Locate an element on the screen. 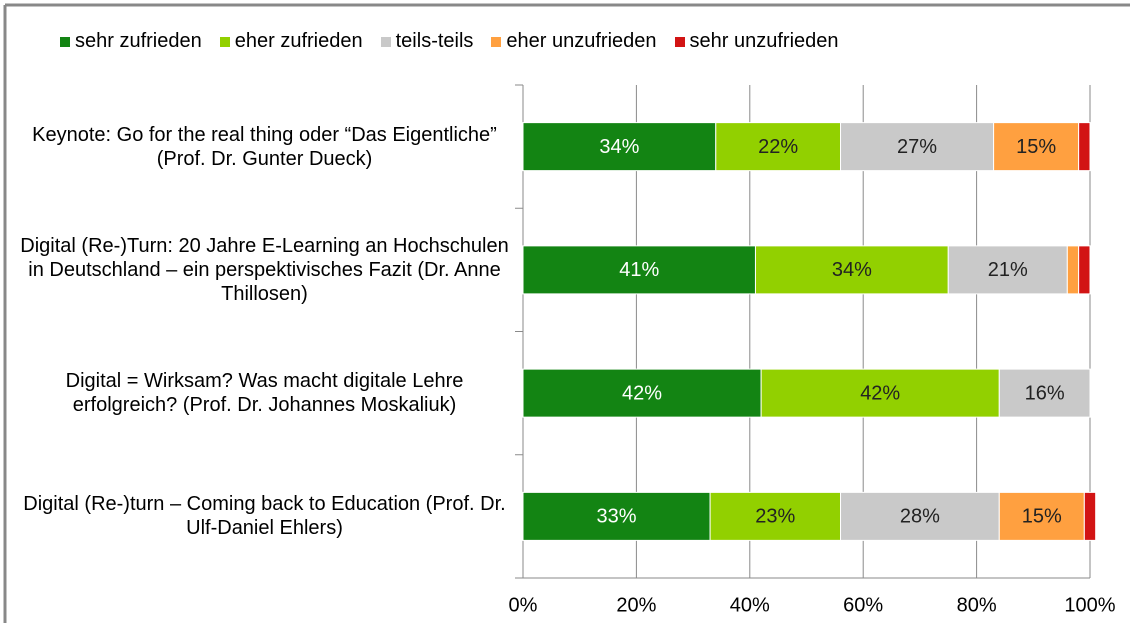 The width and height of the screenshot is (1130, 623). x-tick-label: 20% is located at coordinates (636, 605).